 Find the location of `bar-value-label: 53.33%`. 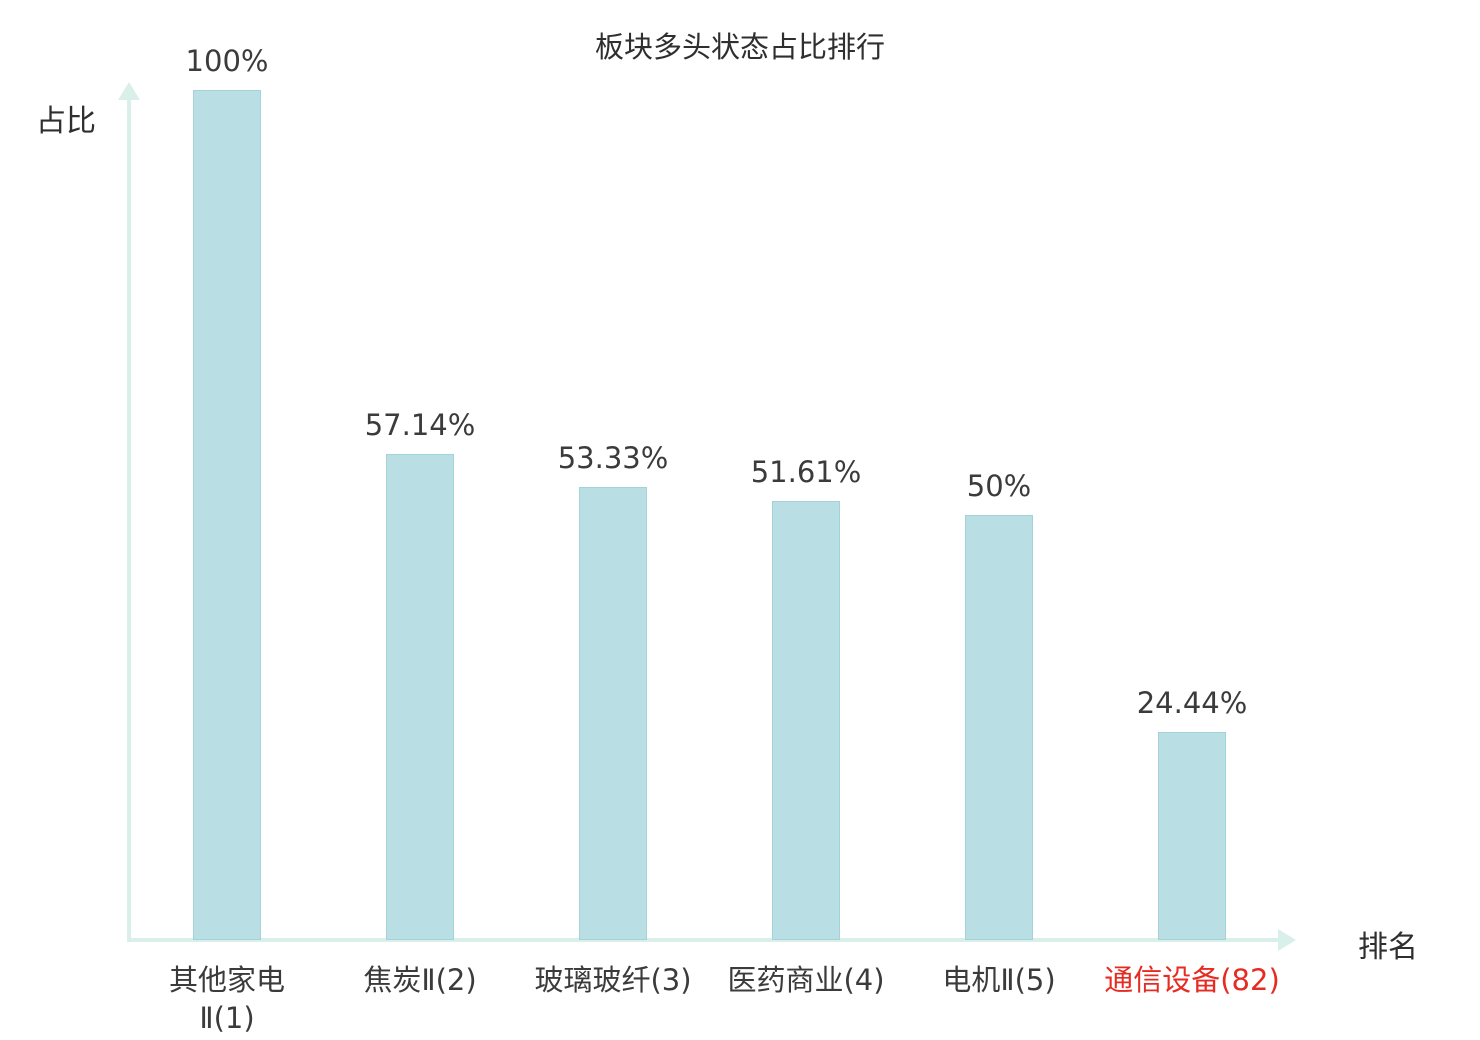

bar-value-label: 53.33% is located at coordinates (613, 457).